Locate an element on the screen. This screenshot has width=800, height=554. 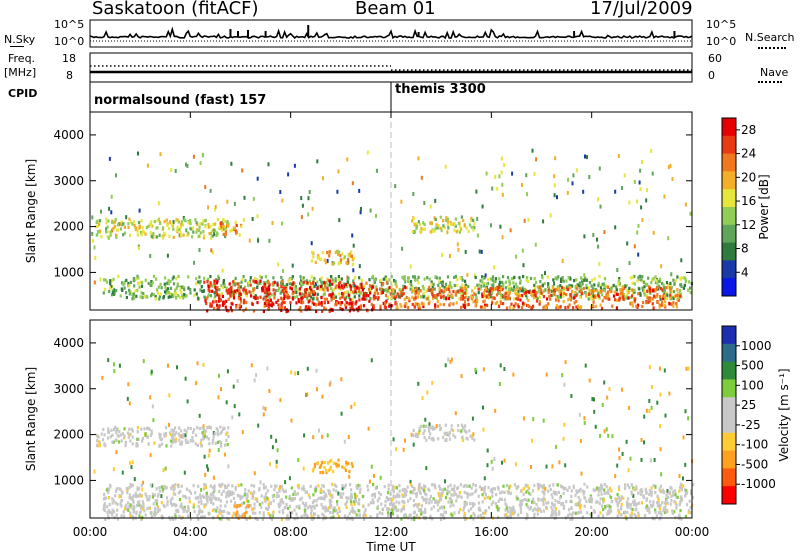
nsearch-bottom-tick: 10^0 is located at coordinates (721, 41).